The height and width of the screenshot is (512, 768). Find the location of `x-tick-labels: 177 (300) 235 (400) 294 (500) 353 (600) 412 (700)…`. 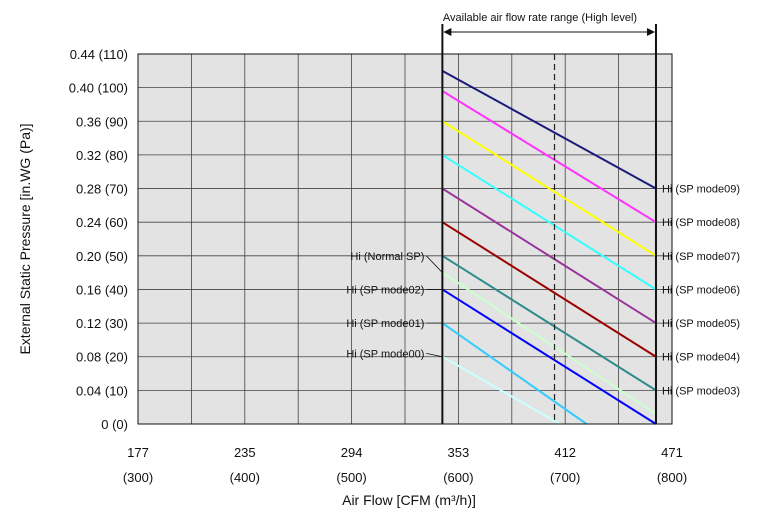

x-tick-labels: 177 (300) 235 (400) 294 (500) 353 (600) 412 (700)… is located at coordinates (405, 465).